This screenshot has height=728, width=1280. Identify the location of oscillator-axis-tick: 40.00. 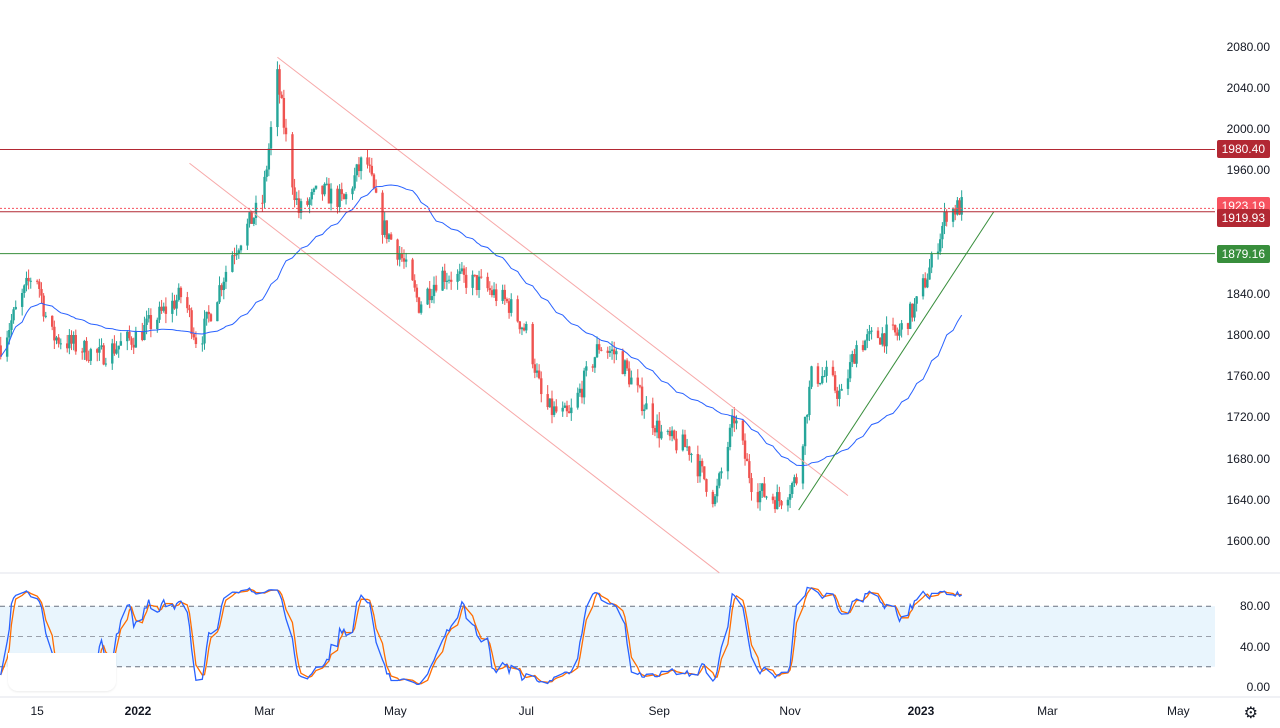
(1254, 646).